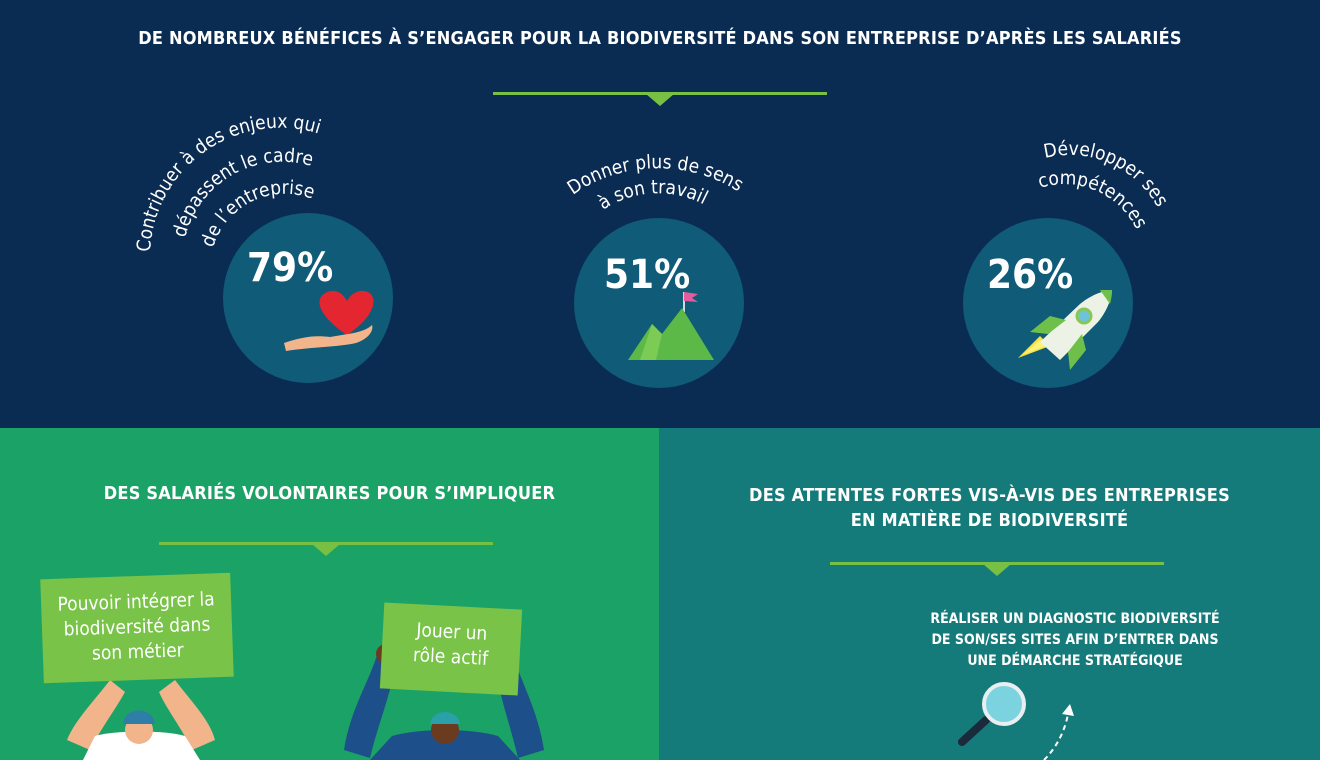 This screenshot has width=1320, height=760. I want to click on expectation-item-1-line-2: DE SON/SES SITES AFIN D’ENTRER DANS, so click(1075, 640).